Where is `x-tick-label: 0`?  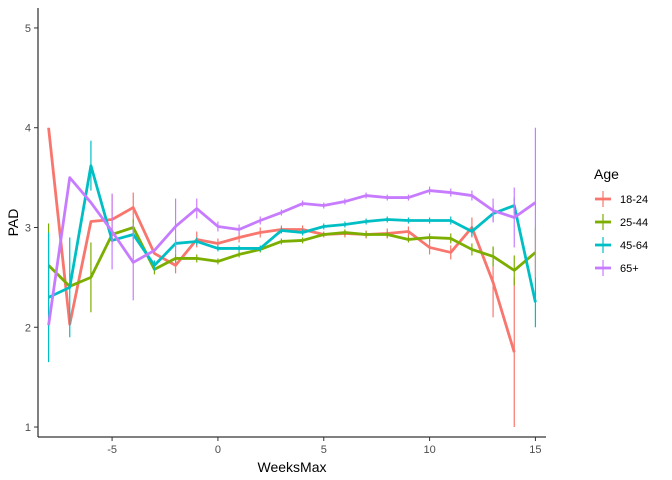 x-tick-label: 0 is located at coordinates (218, 450).